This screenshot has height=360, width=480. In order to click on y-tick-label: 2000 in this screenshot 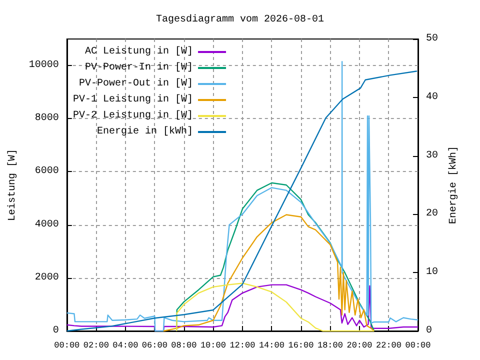, I will do `click(46, 278)`.